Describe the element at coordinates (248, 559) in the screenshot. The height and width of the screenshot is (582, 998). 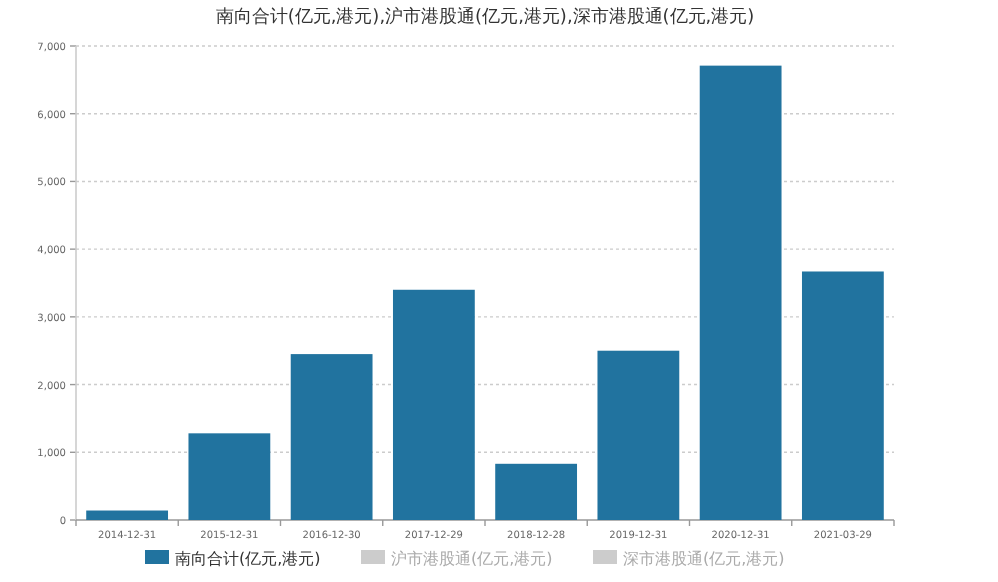
I see `legend-label: 南向合计(亿元,港元)` at that location.